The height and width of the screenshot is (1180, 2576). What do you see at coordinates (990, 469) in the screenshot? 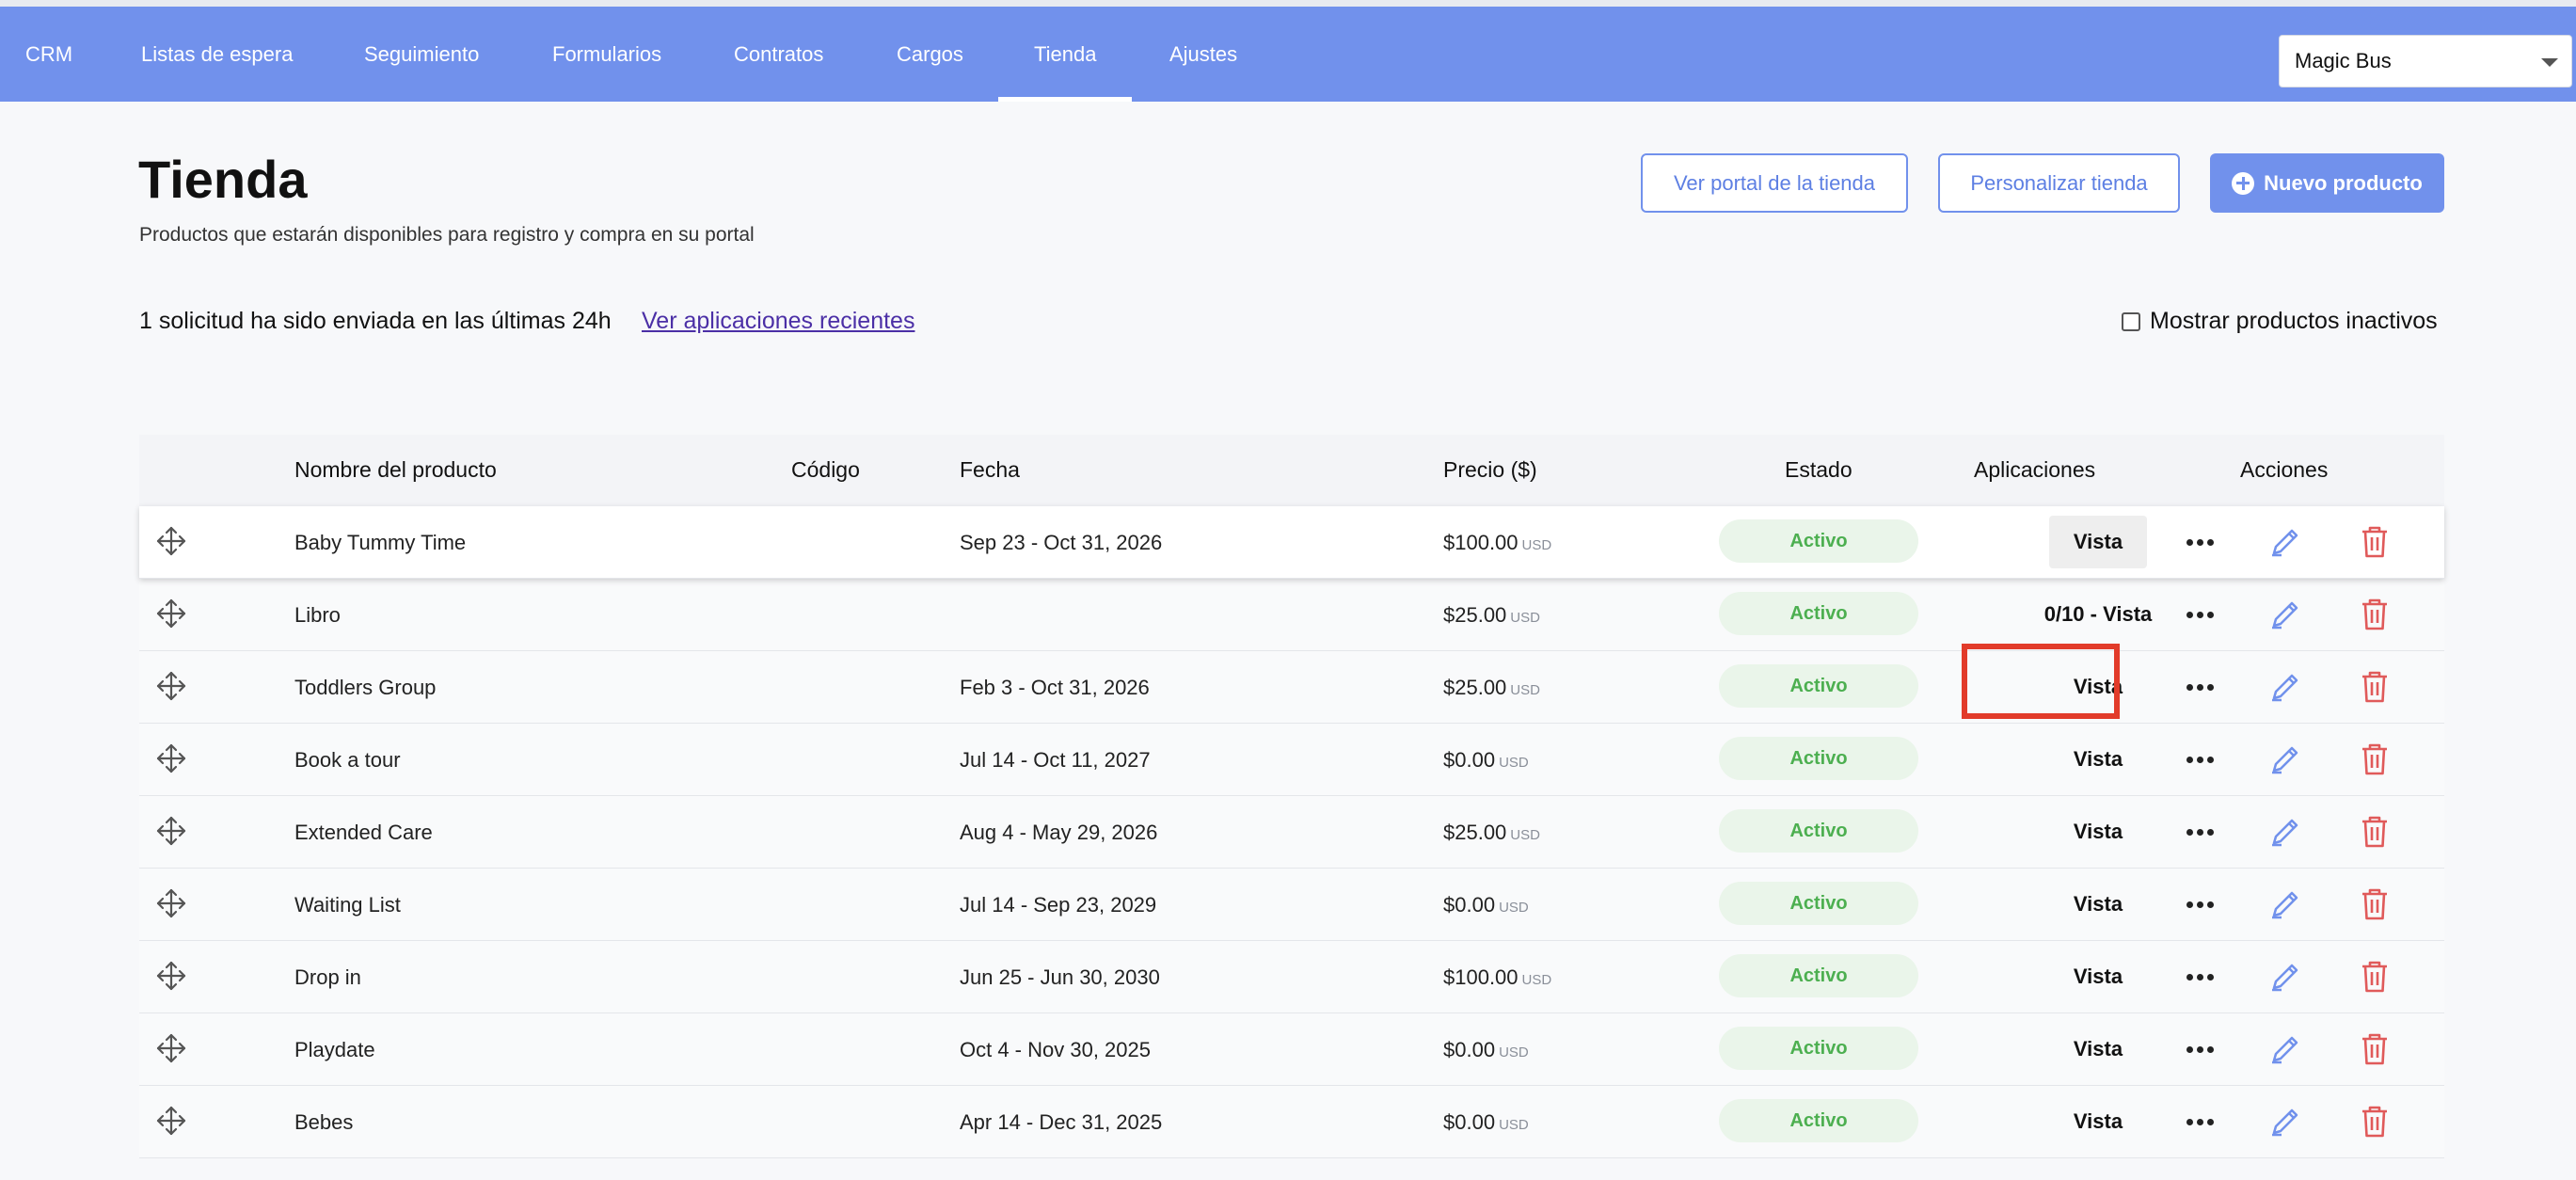
I see `column-header-date: Fecha` at bounding box center [990, 469].